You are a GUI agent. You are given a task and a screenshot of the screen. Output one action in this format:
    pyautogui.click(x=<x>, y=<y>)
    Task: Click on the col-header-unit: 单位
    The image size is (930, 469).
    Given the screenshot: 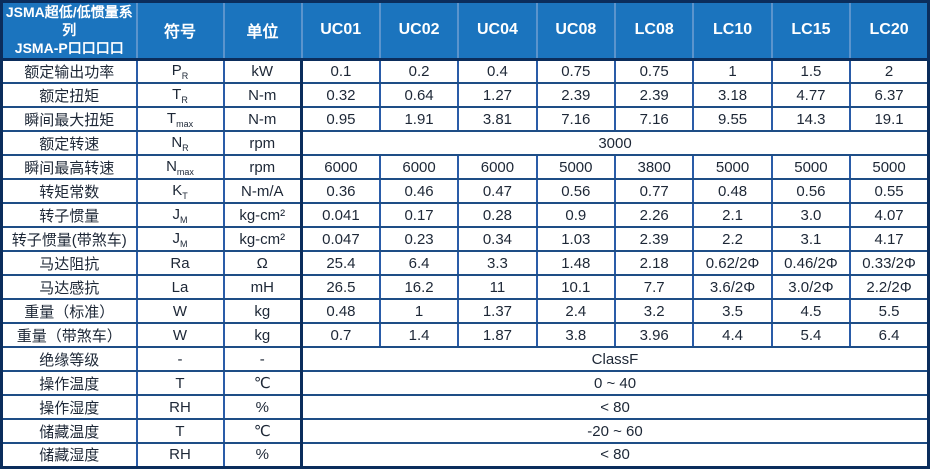 What is the action you would take?
    pyautogui.click(x=262, y=31)
    